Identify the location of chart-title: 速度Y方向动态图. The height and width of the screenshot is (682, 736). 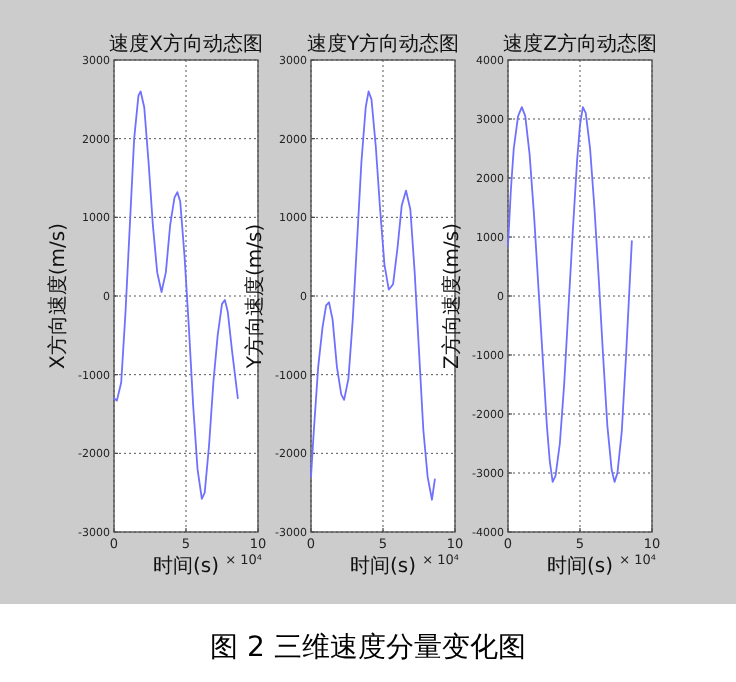
(383, 44).